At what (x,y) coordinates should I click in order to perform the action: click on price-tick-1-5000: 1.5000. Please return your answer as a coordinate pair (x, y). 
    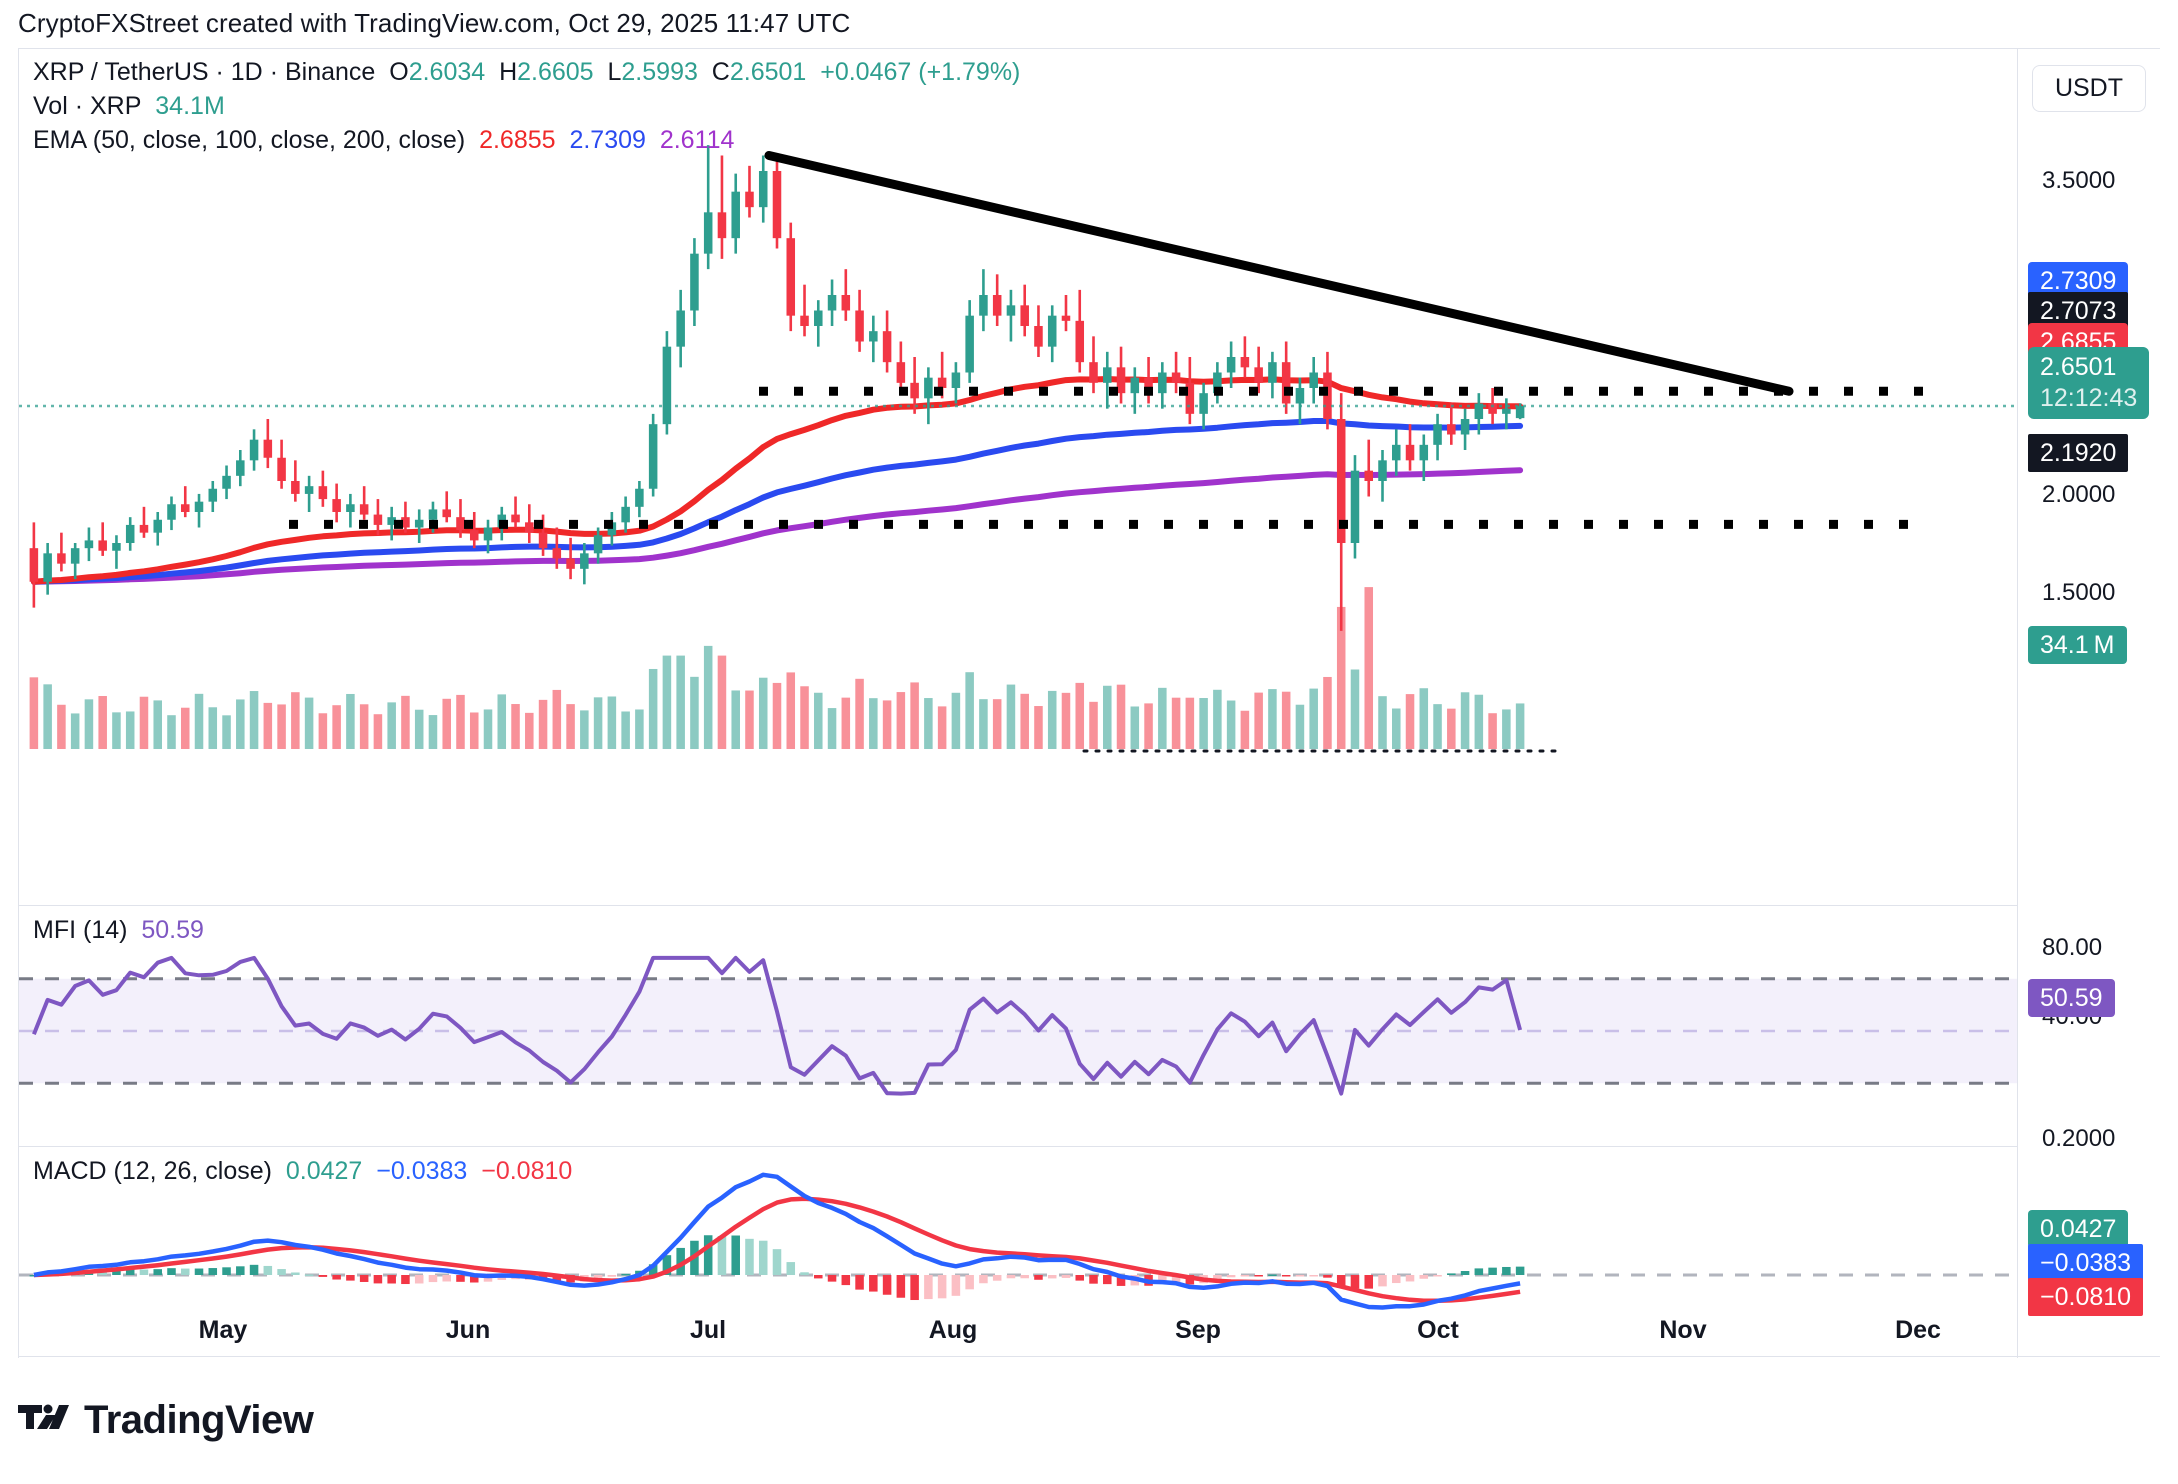
    Looking at the image, I should click on (2079, 592).